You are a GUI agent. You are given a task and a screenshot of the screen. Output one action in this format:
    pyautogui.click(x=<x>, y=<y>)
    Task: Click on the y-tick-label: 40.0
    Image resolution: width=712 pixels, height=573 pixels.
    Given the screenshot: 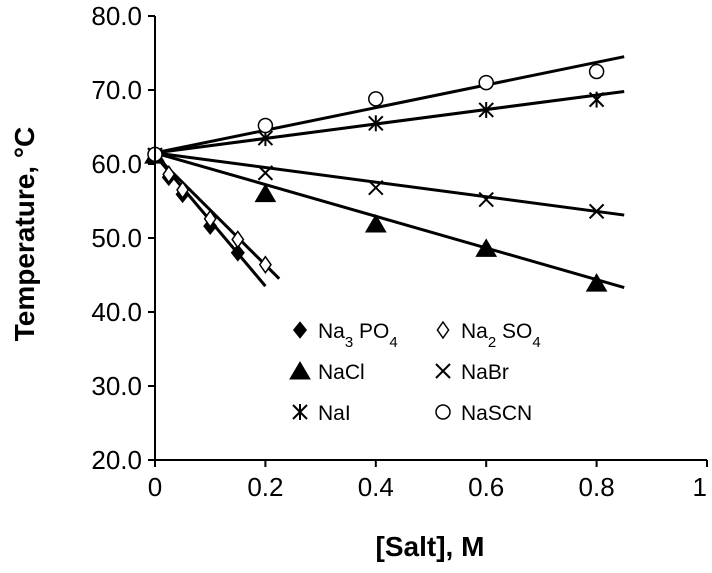 What is the action you would take?
    pyautogui.click(x=116, y=312)
    